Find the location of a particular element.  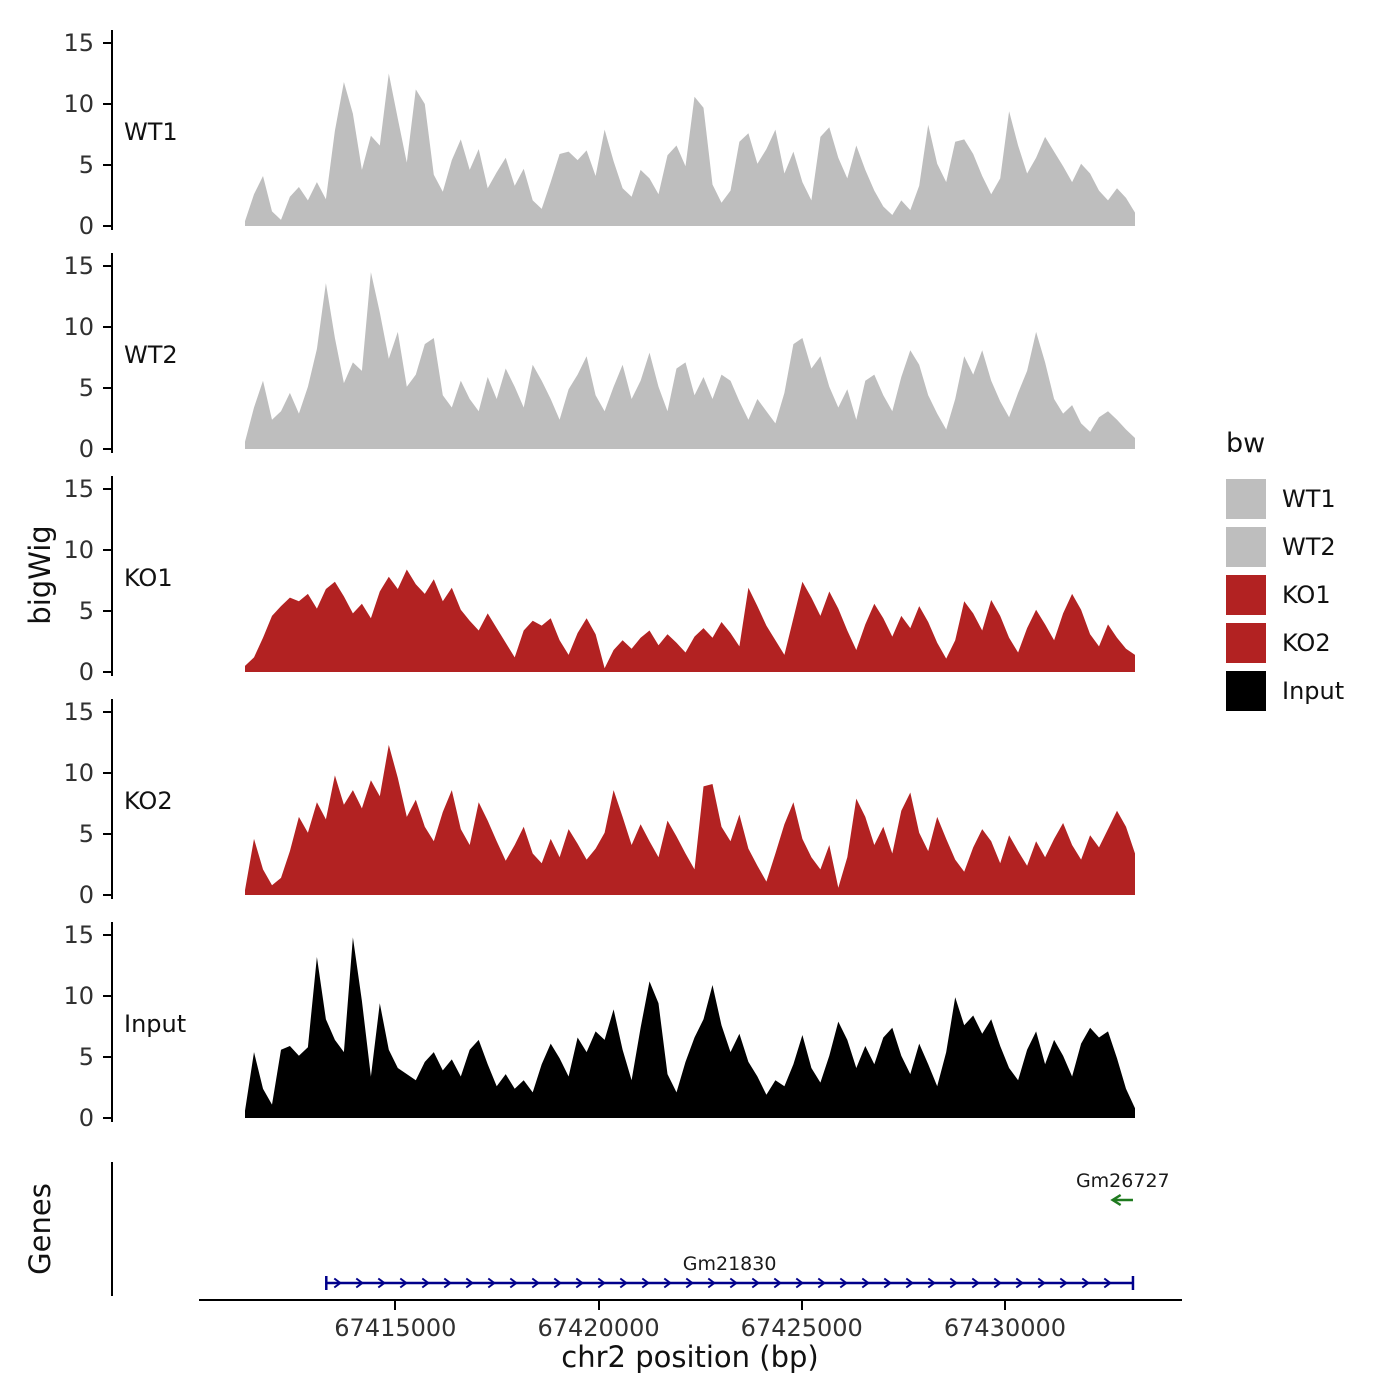

area-chart-input is located at coordinates (690, 1027).